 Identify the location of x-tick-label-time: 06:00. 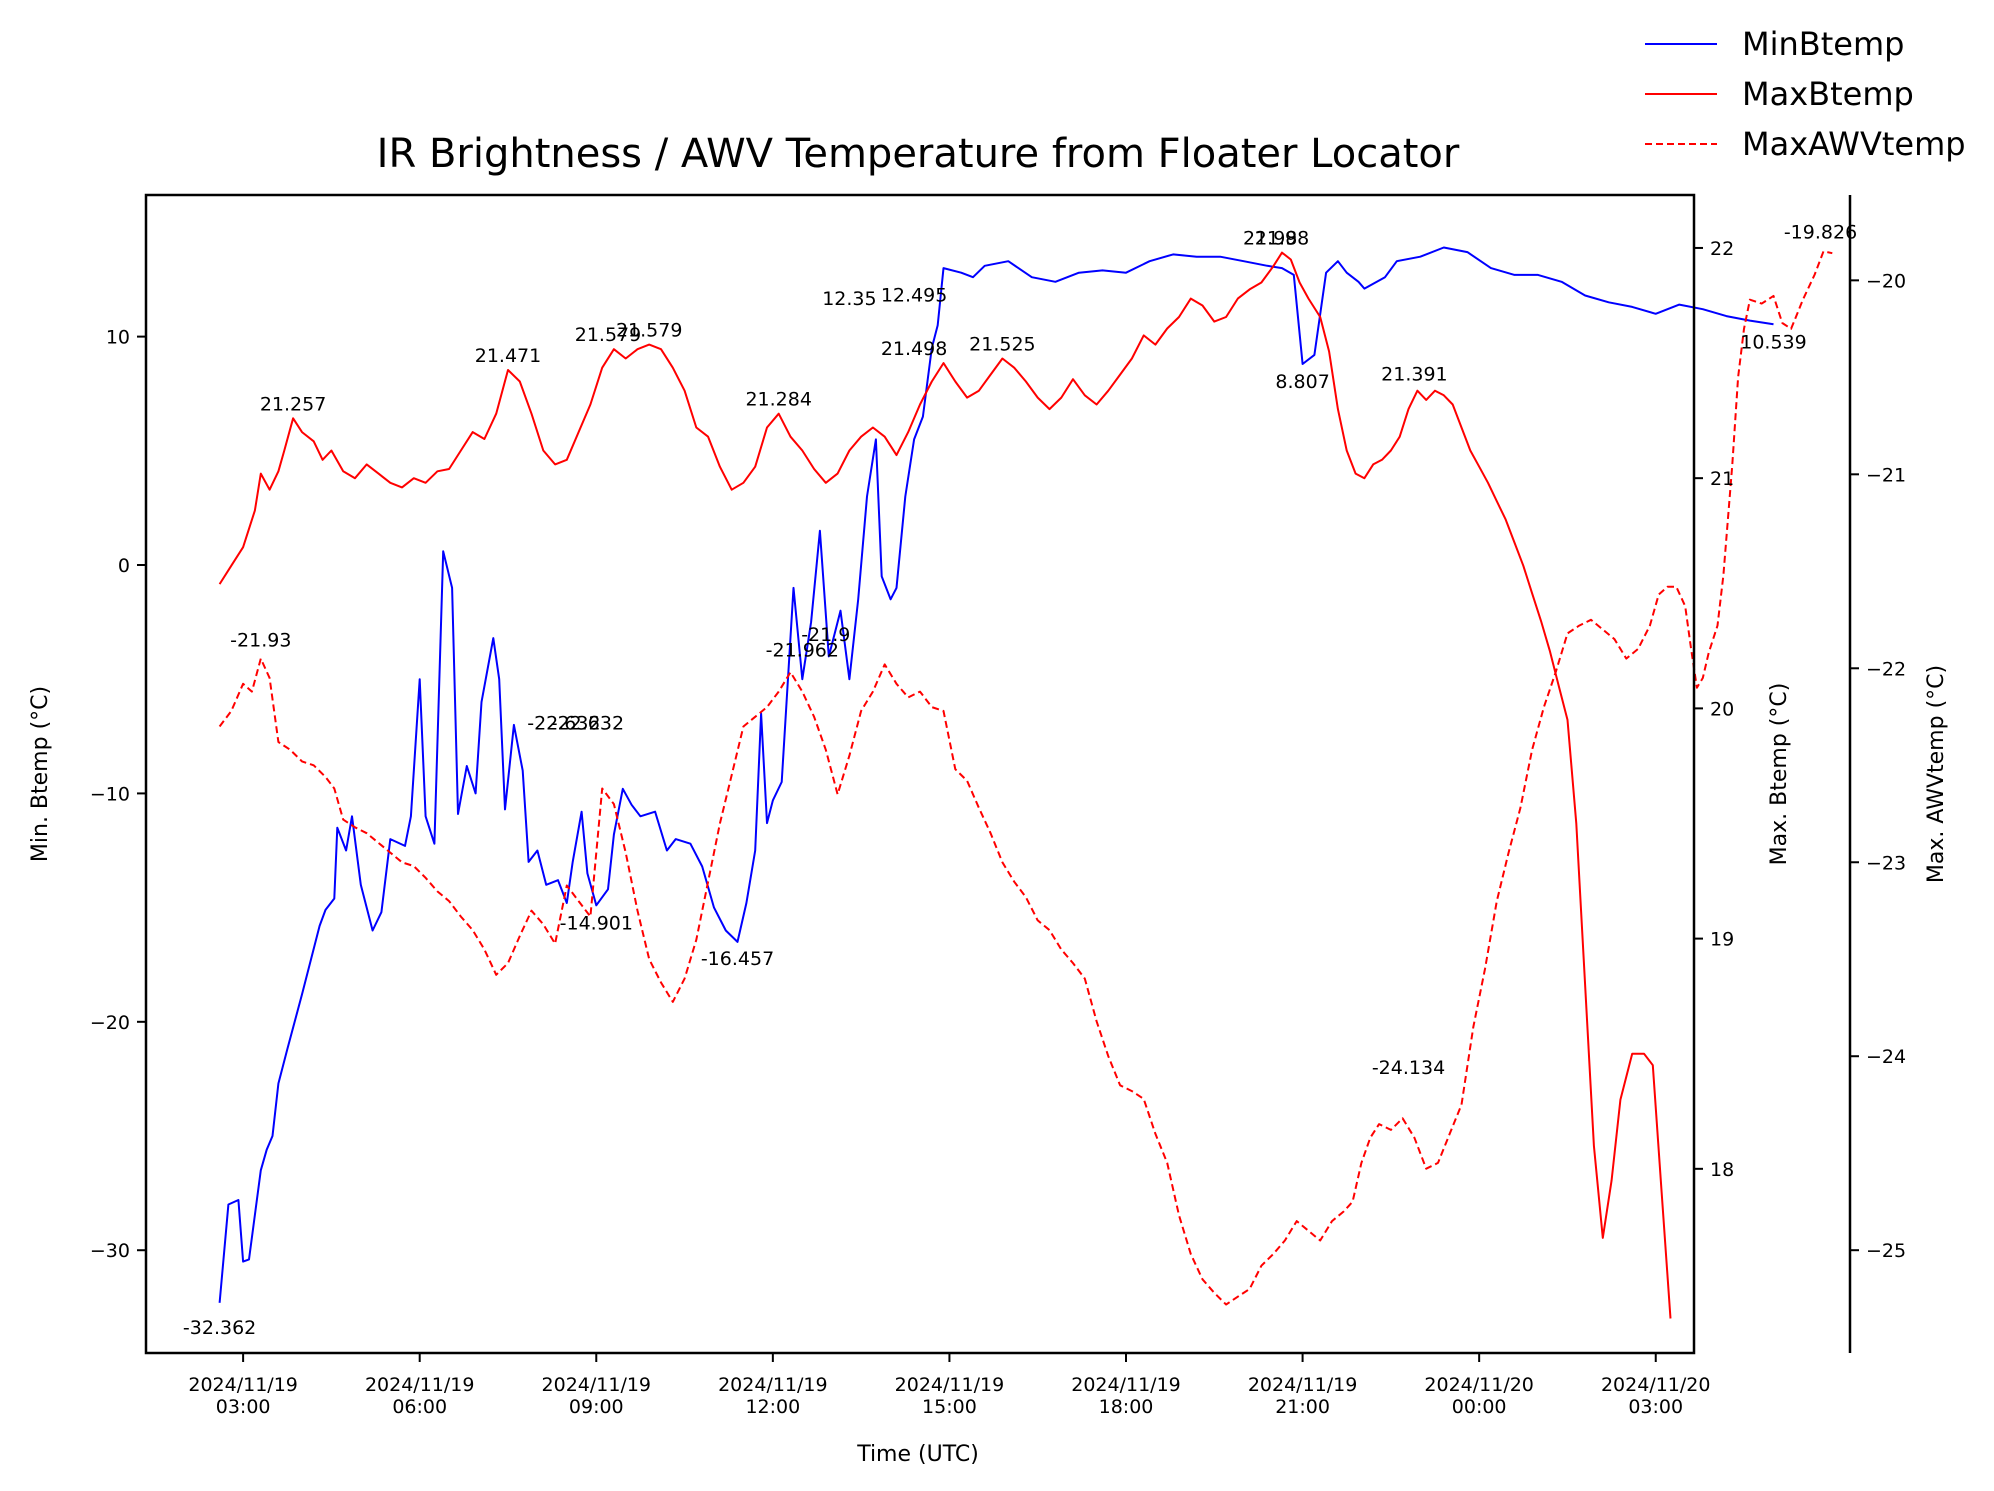
(419, 1407).